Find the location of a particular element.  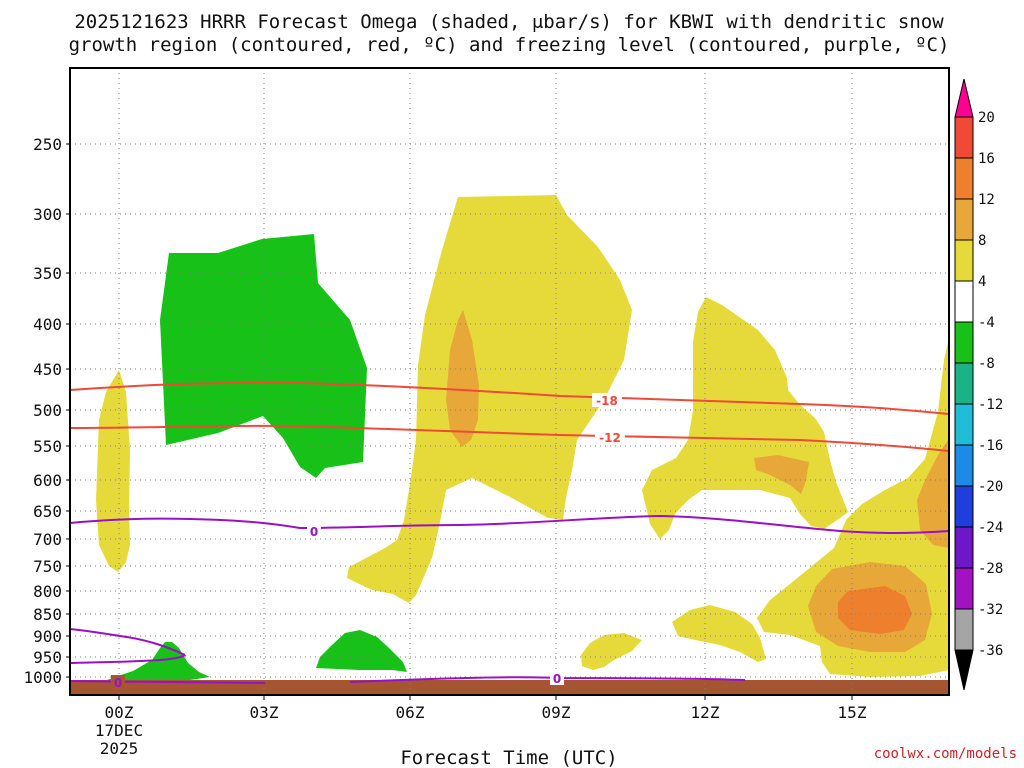

credit-link: coolwx.com/models is located at coordinates (945, 754).